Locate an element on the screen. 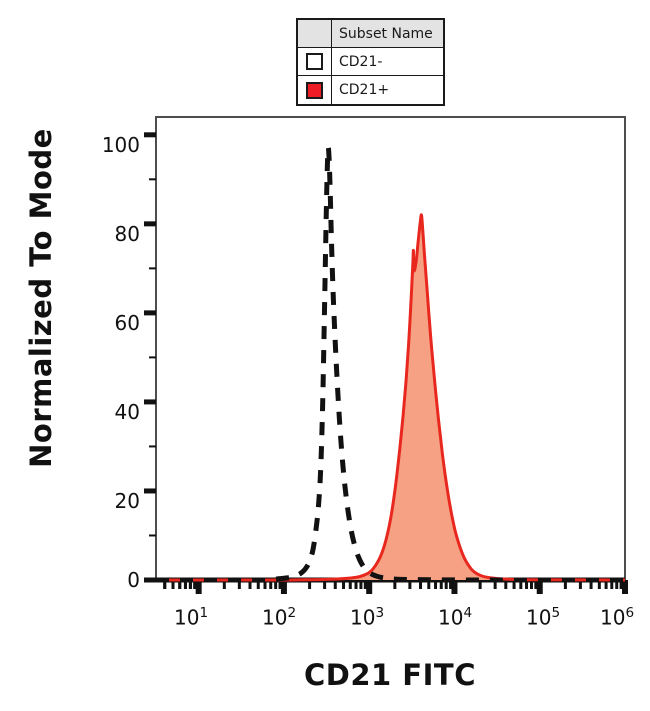 The height and width of the screenshot is (711, 650). x-ticklabel-1e2: 10² is located at coordinates (279, 617).